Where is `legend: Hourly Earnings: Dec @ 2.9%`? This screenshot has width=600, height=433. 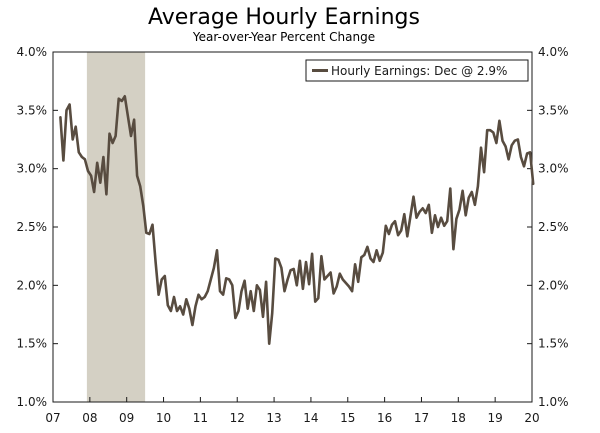 legend: Hourly Earnings: Dec @ 2.9% is located at coordinates (417, 70).